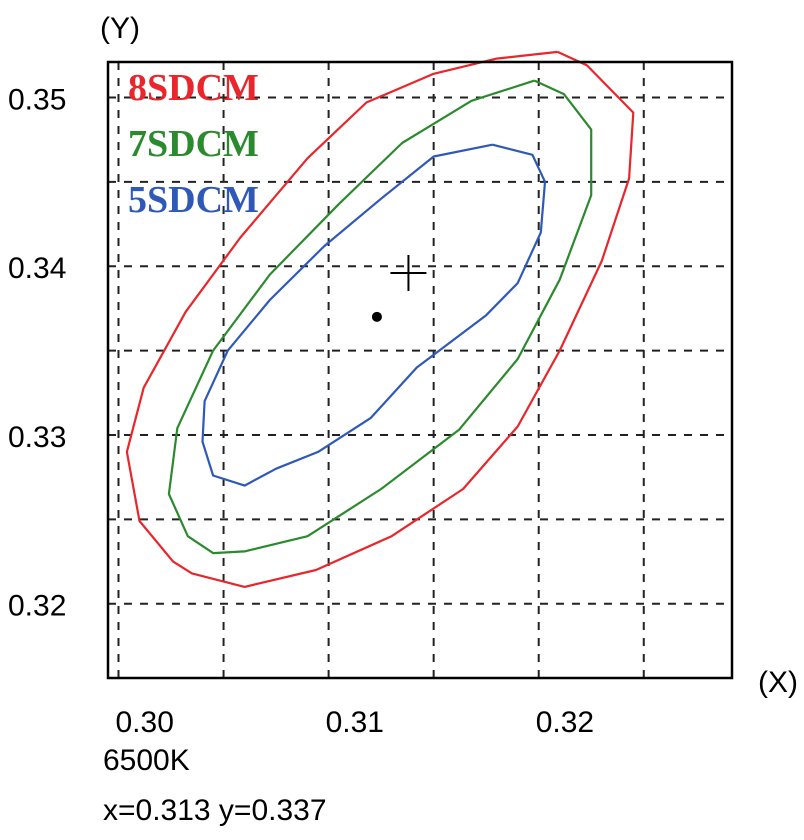 Image resolution: width=804 pixels, height=840 pixels. What do you see at coordinates (145, 722) in the screenshot?
I see `x-tick-label: 0.30` at bounding box center [145, 722].